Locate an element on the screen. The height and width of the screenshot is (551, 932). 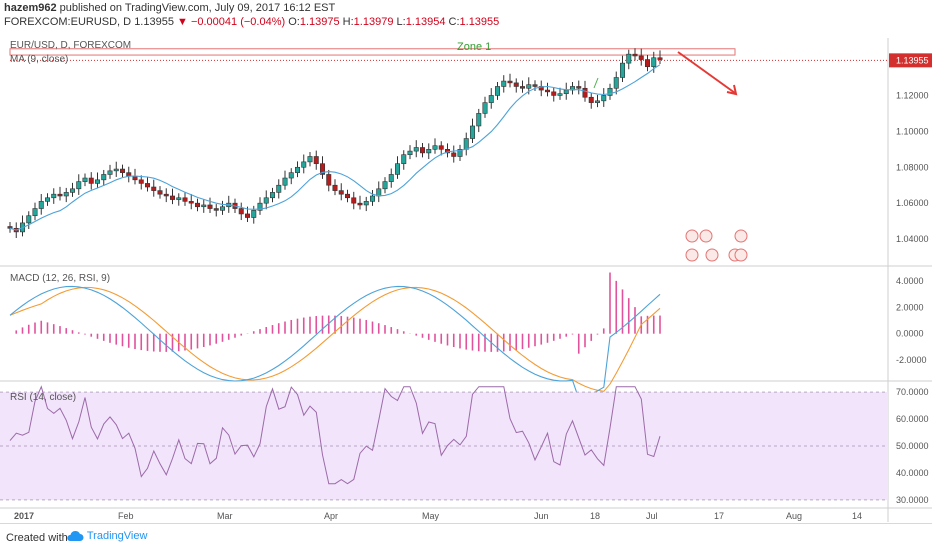
price-axis-tick: 1.12000 is located at coordinates (912, 95).